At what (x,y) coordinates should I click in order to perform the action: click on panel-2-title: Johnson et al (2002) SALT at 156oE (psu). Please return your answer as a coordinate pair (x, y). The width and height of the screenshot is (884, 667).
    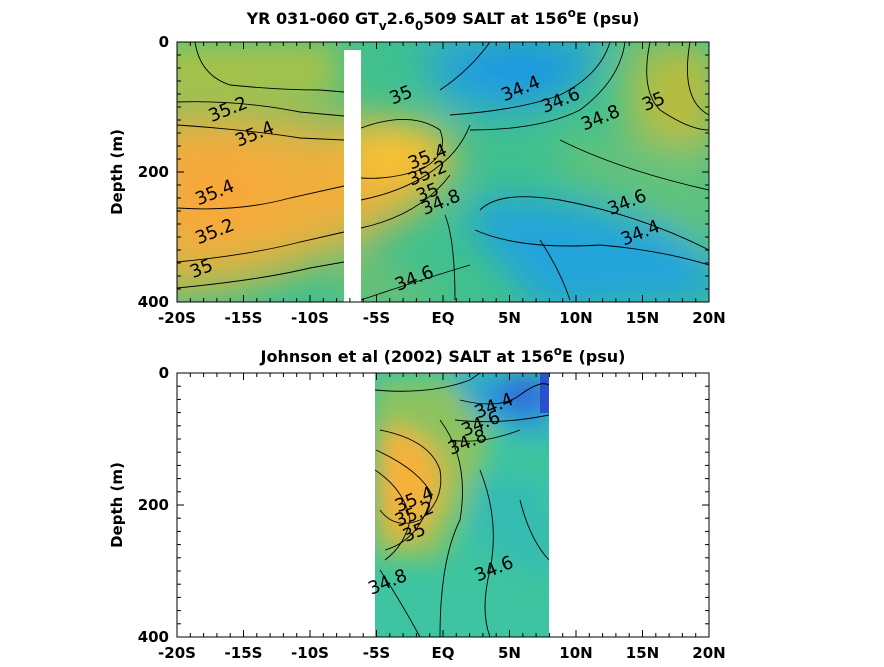
    Looking at the image, I should click on (443, 355).